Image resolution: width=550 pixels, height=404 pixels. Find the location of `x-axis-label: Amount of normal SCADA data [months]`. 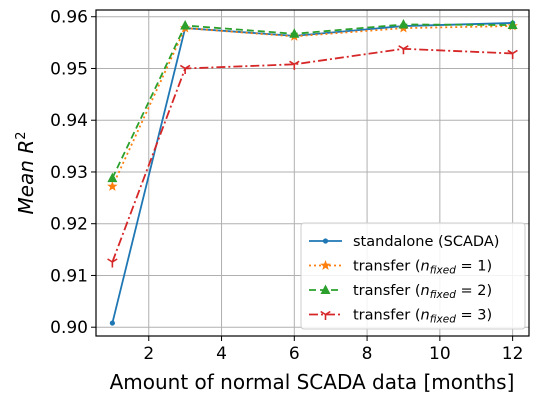

x-axis-label: Amount of normal SCADA data [months] is located at coordinates (312, 382).